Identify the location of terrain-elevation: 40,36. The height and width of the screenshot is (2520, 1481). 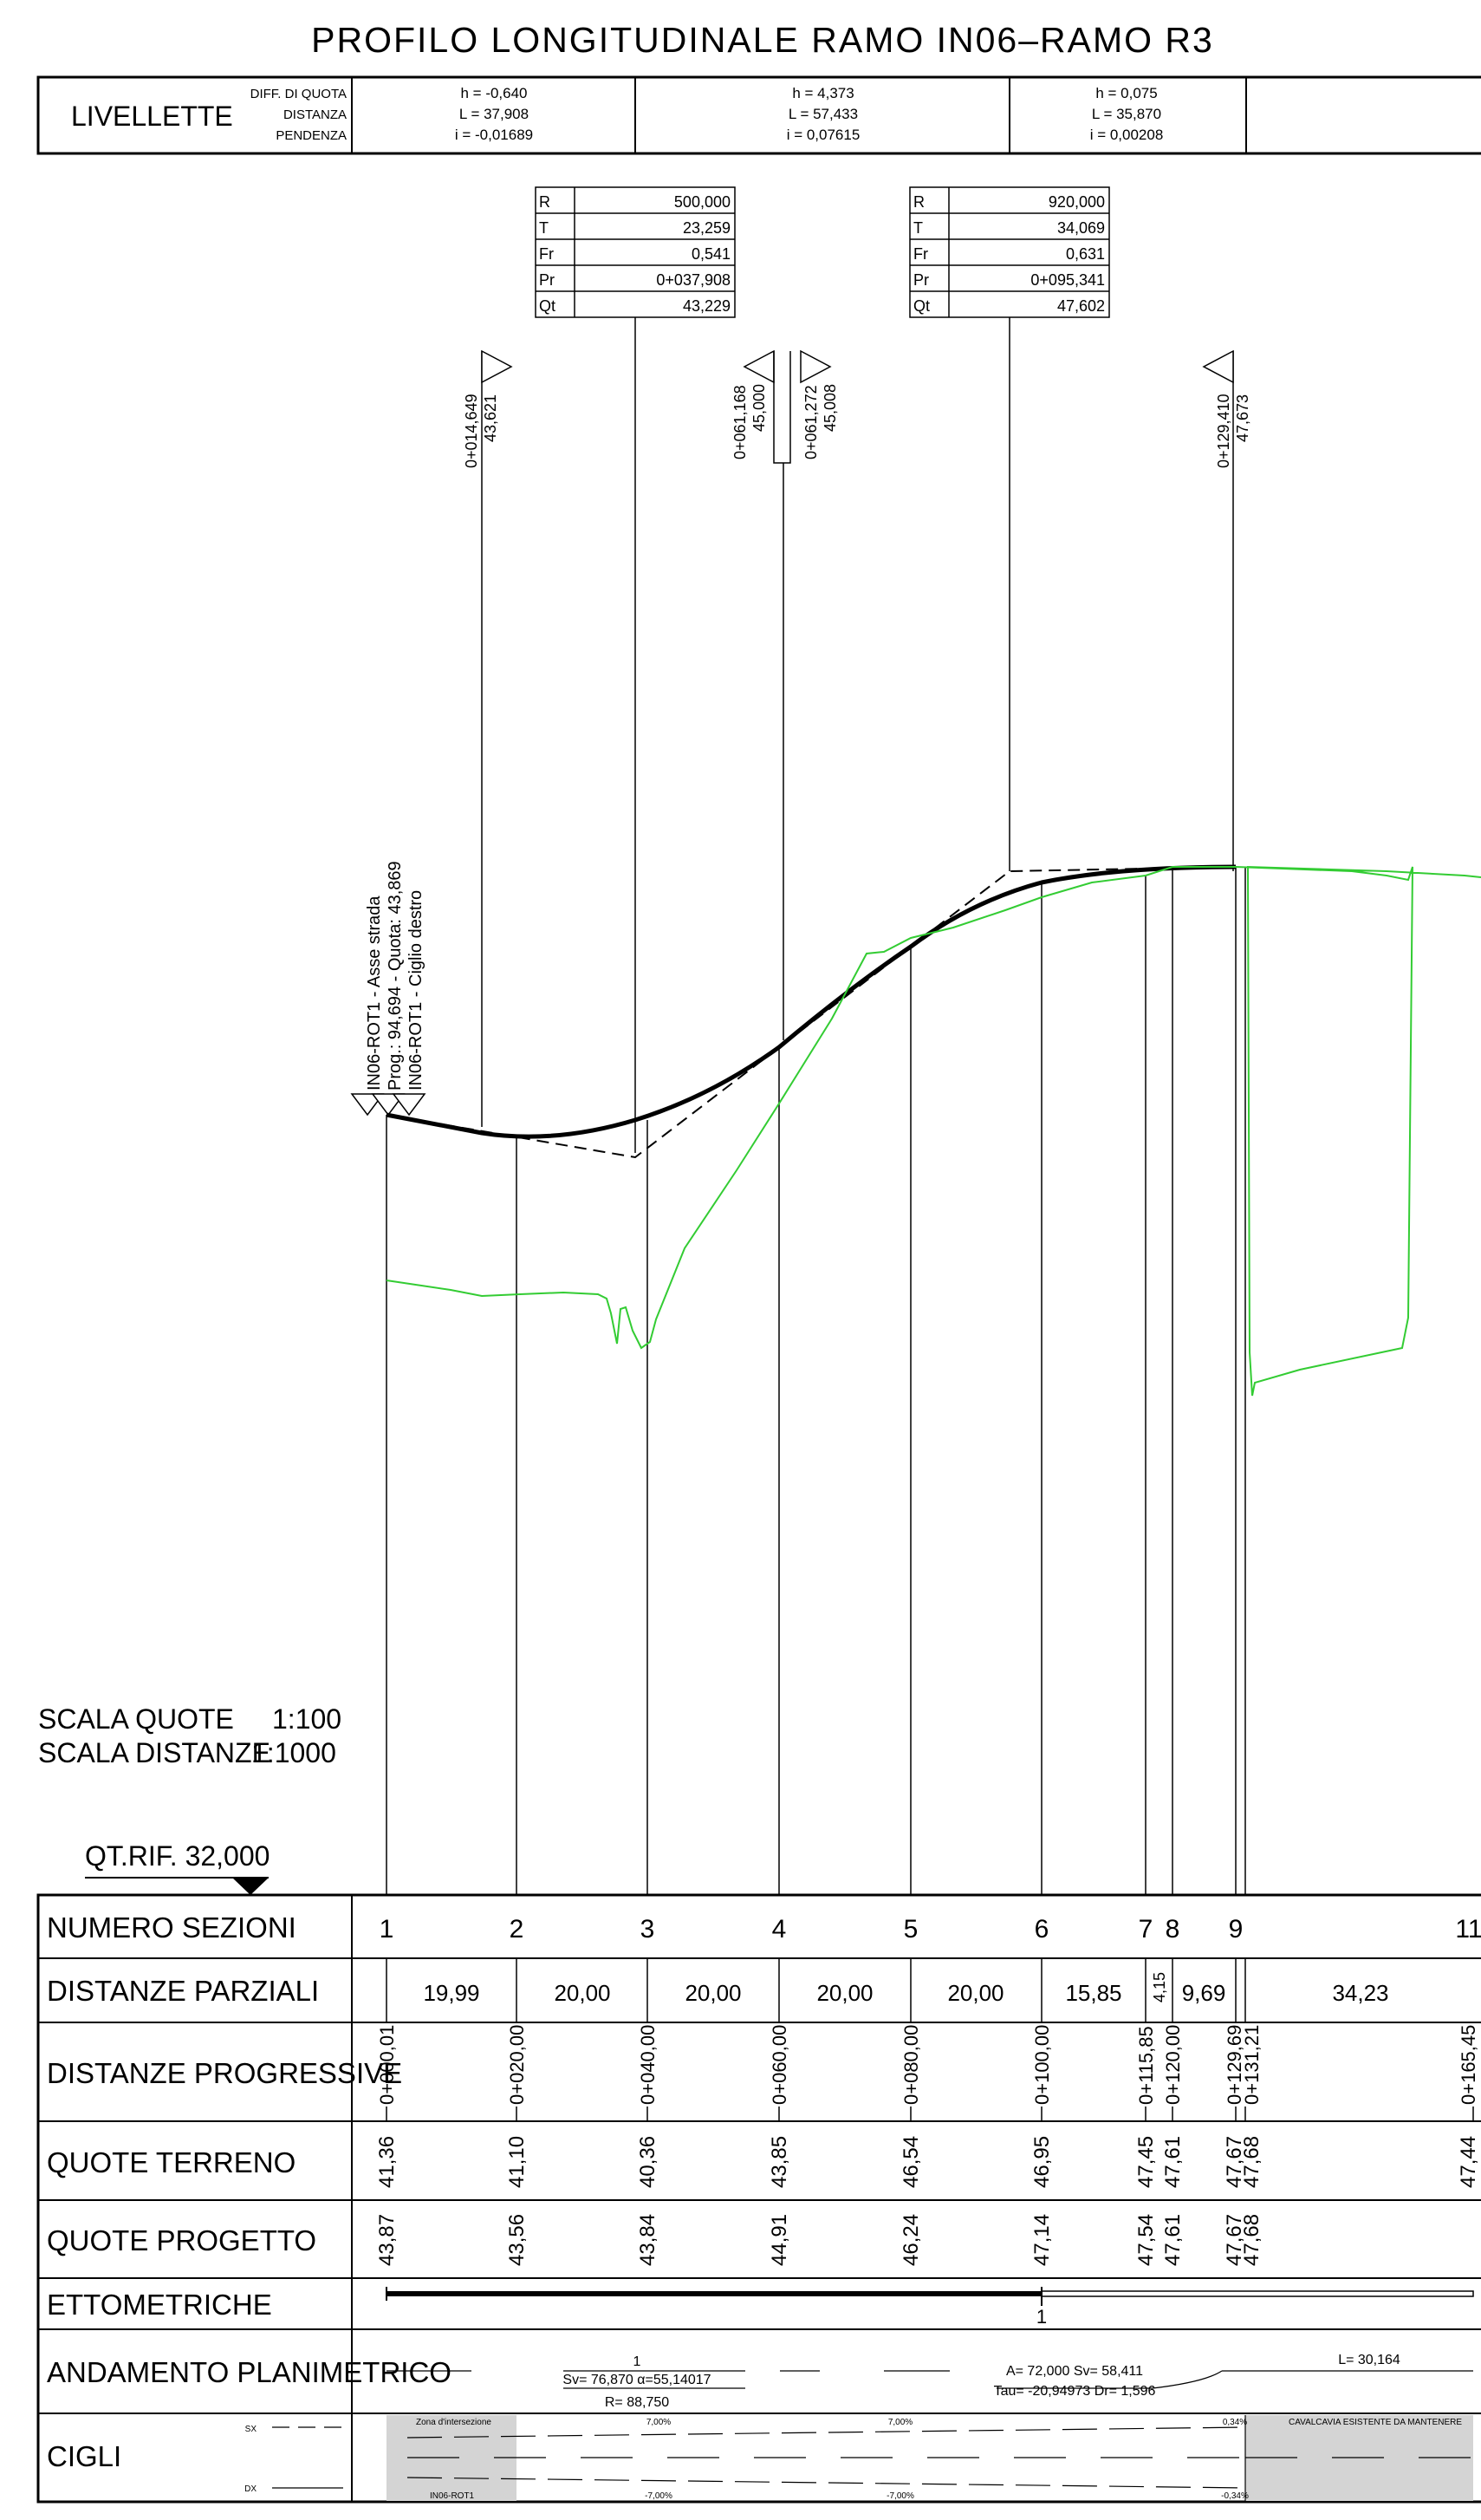
(647, 2162).